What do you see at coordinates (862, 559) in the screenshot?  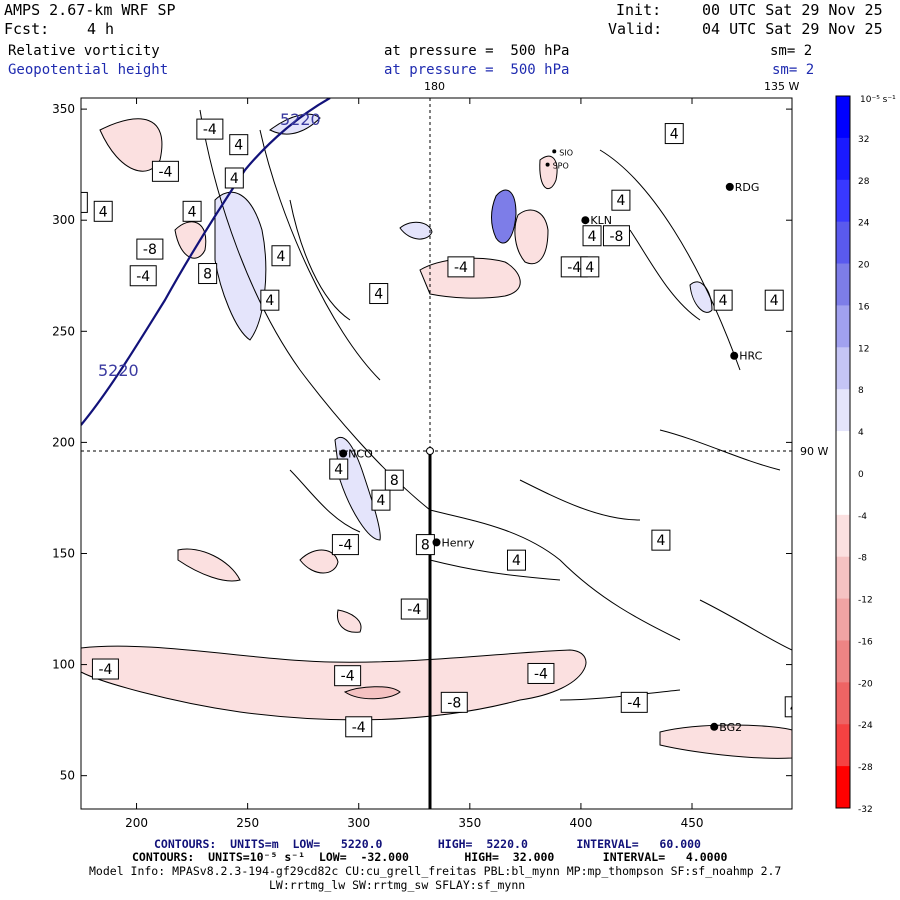 I see `colorbar-tick-label: -8` at bounding box center [862, 559].